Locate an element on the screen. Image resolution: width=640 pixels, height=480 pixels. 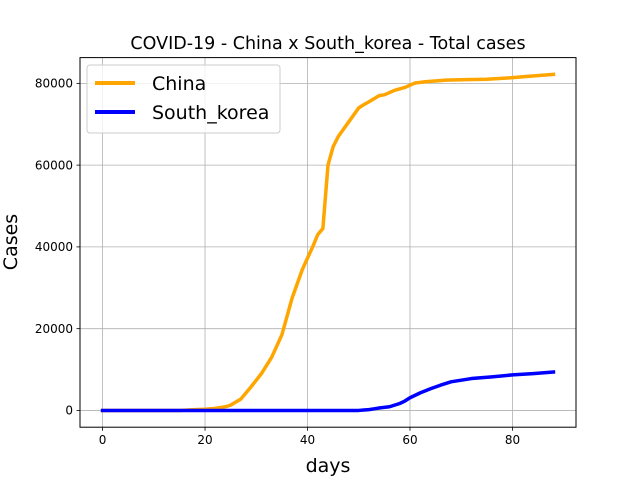
y-axis-label: Cases is located at coordinates (11, 242).